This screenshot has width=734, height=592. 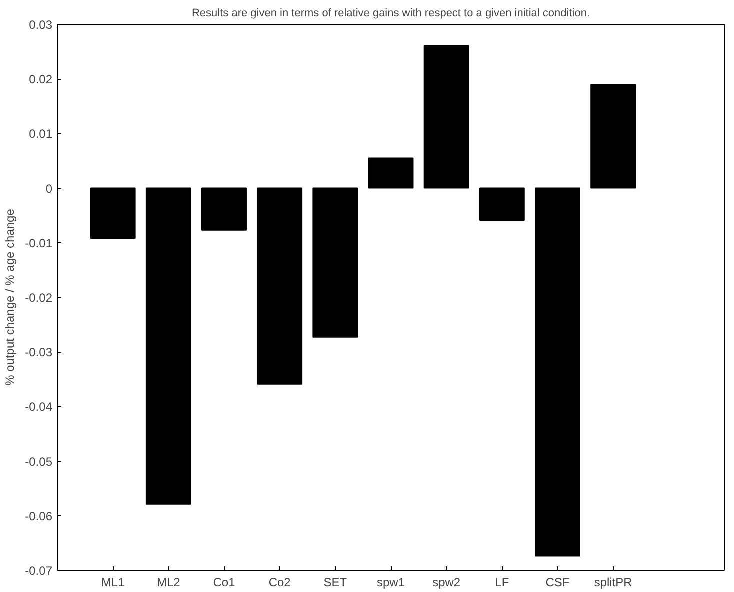 What do you see at coordinates (39, 461) in the screenshot?
I see `y-tick-label: -0.05` at bounding box center [39, 461].